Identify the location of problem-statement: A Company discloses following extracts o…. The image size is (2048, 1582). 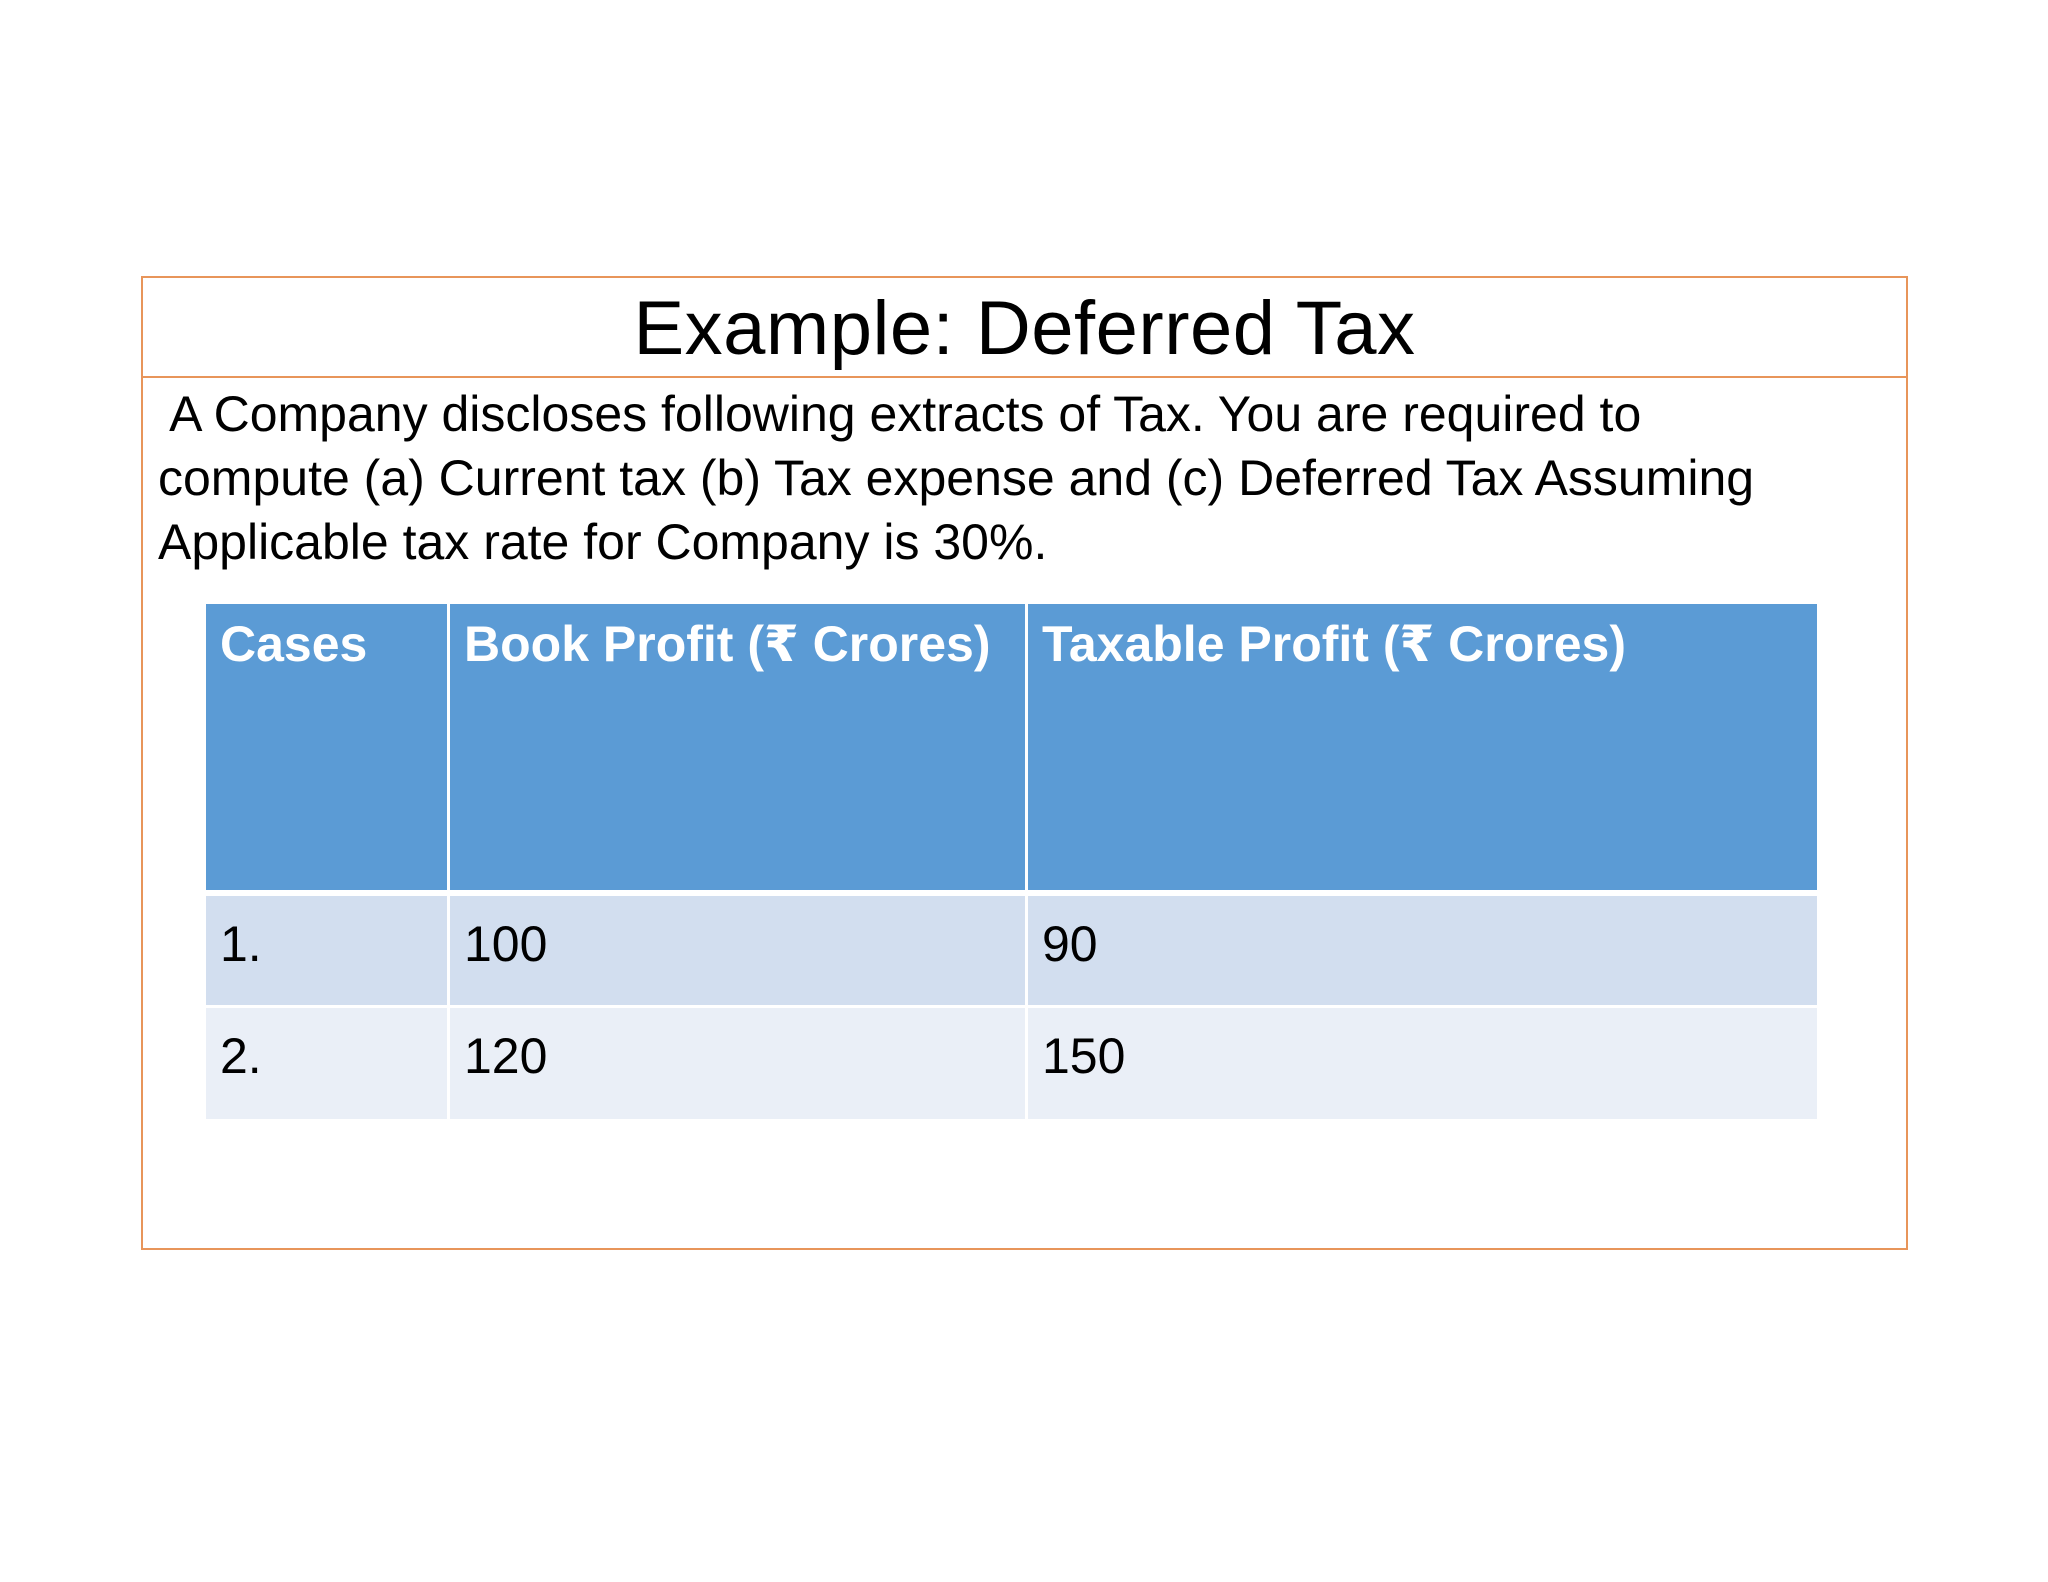
(1028, 478).